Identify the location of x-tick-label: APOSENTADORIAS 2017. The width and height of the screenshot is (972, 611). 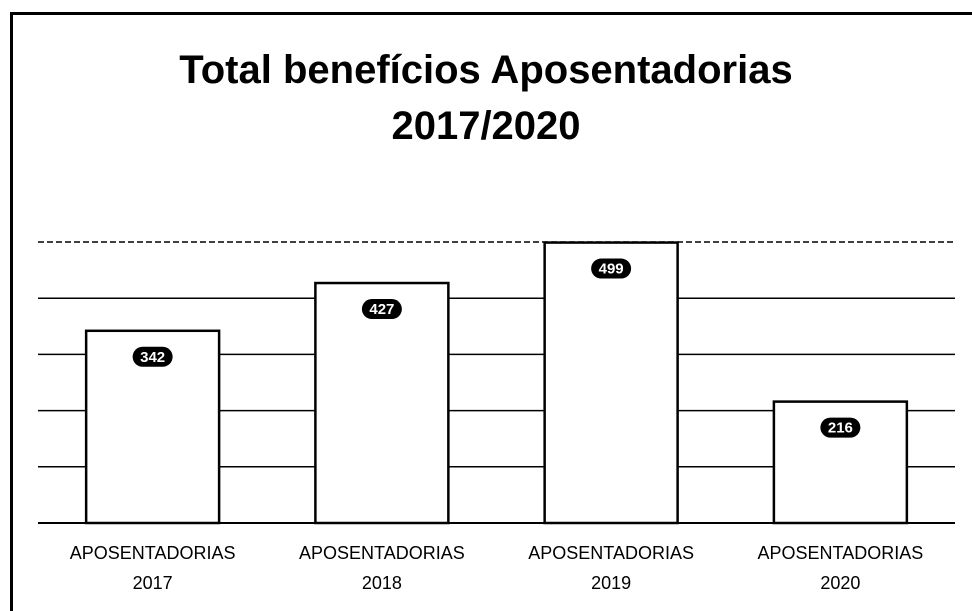
(152, 568).